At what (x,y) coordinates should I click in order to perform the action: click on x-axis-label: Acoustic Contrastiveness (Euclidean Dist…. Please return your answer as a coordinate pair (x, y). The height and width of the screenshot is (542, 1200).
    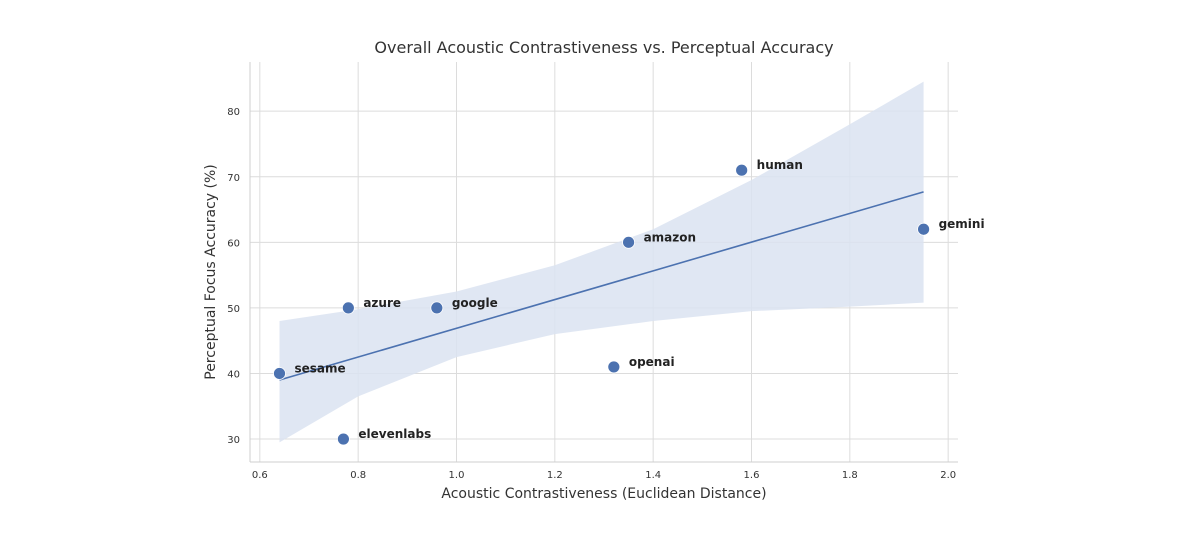
    Looking at the image, I should click on (603, 494).